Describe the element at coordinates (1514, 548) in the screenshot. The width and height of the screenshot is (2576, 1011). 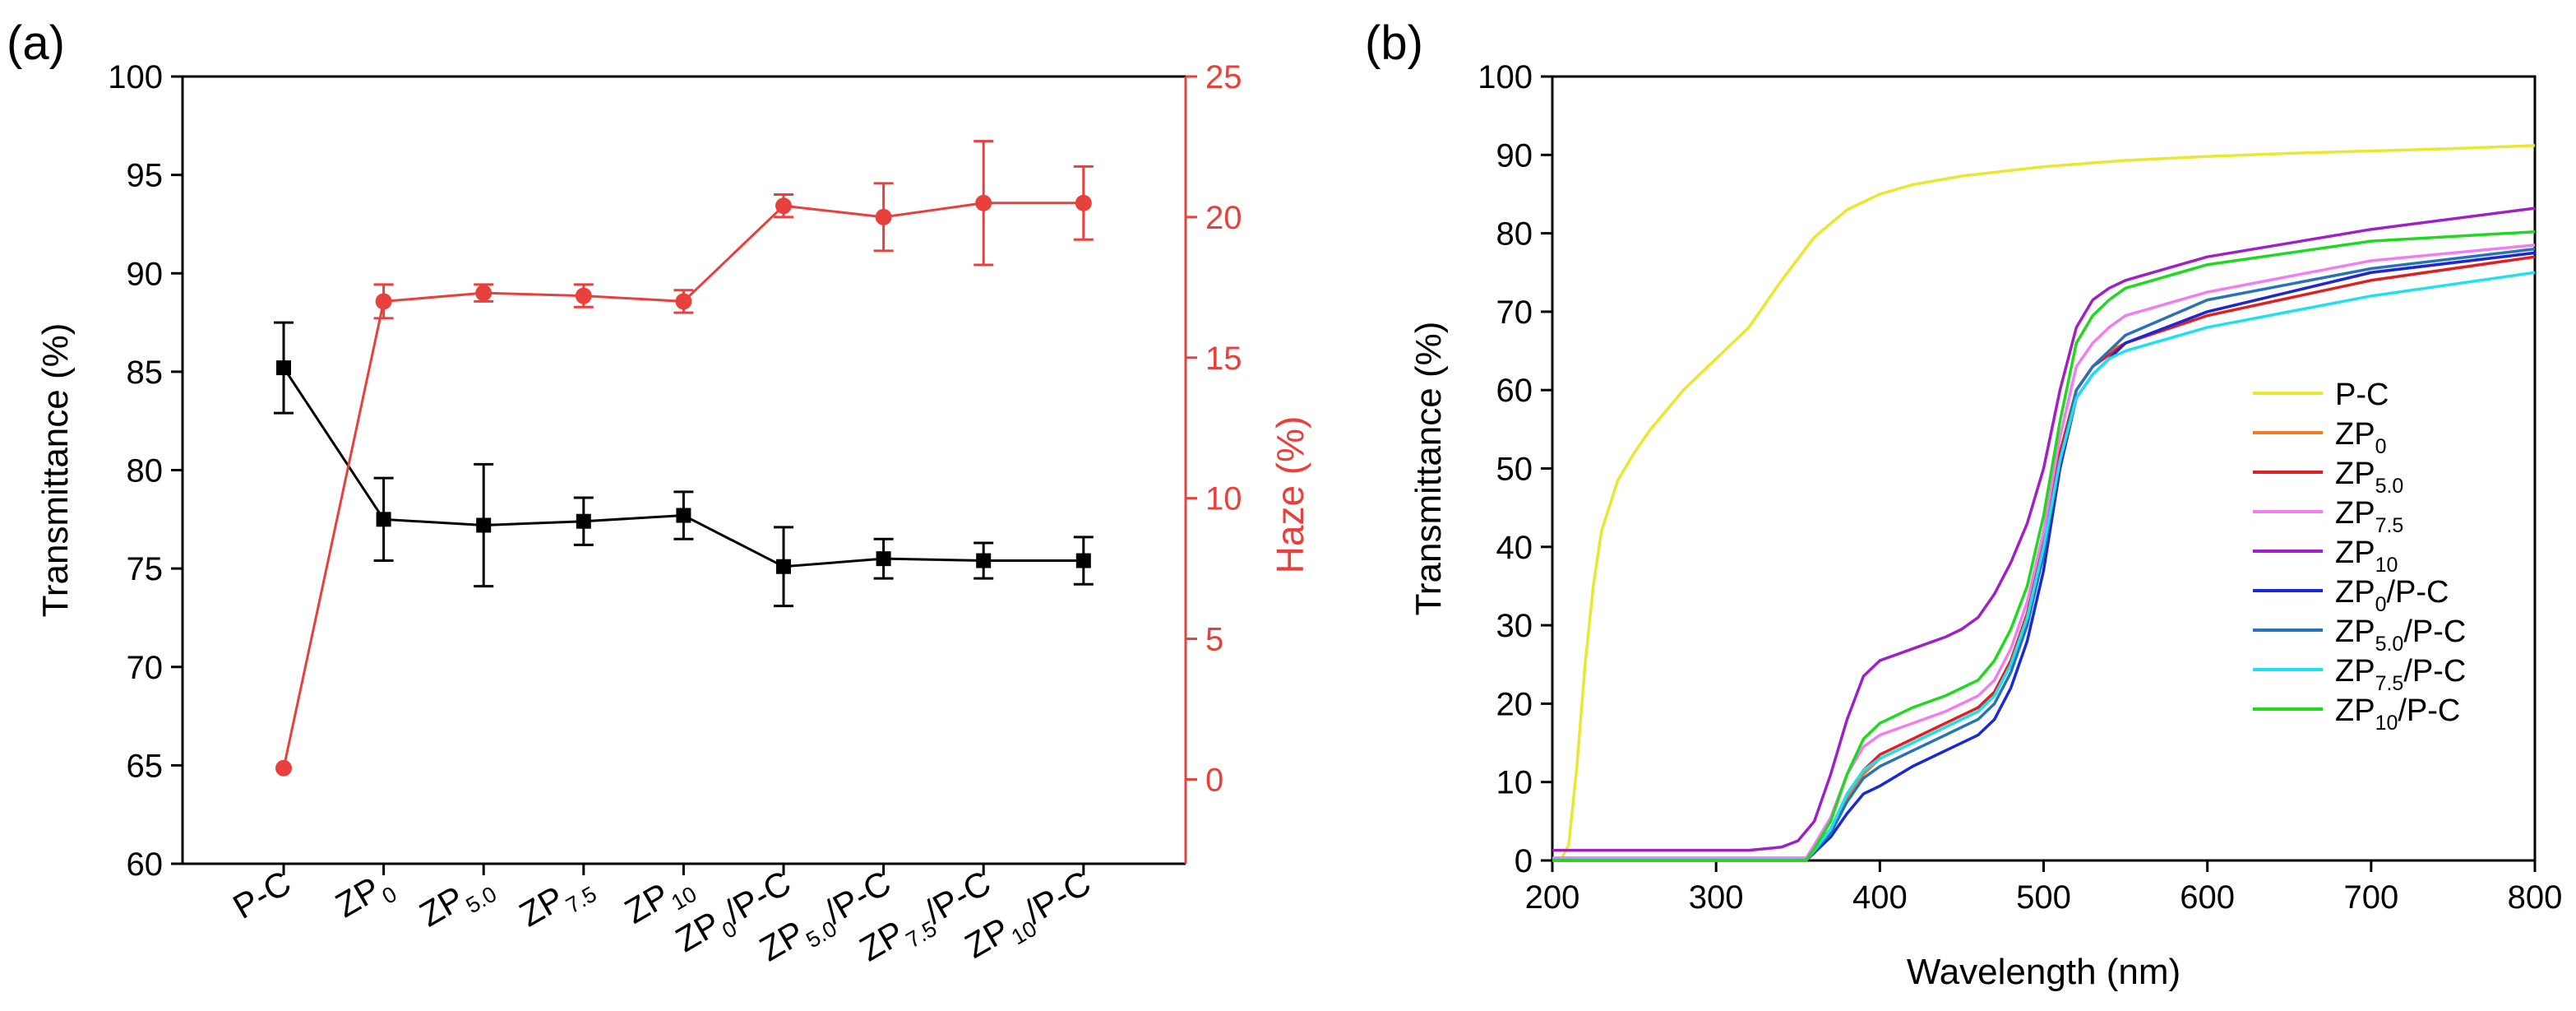
I see `y-tick-label: 40` at that location.